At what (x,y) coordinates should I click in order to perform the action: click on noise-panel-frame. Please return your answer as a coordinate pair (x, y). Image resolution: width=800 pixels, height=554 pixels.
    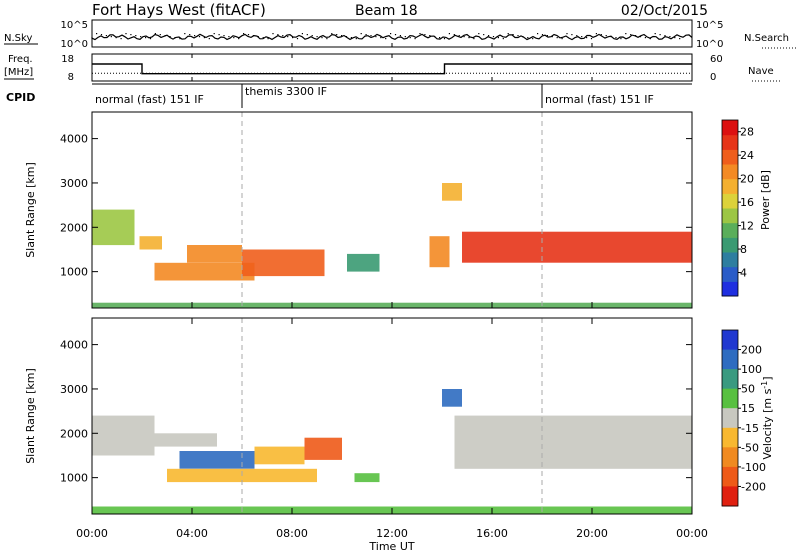
    Looking at the image, I should click on (392, 33).